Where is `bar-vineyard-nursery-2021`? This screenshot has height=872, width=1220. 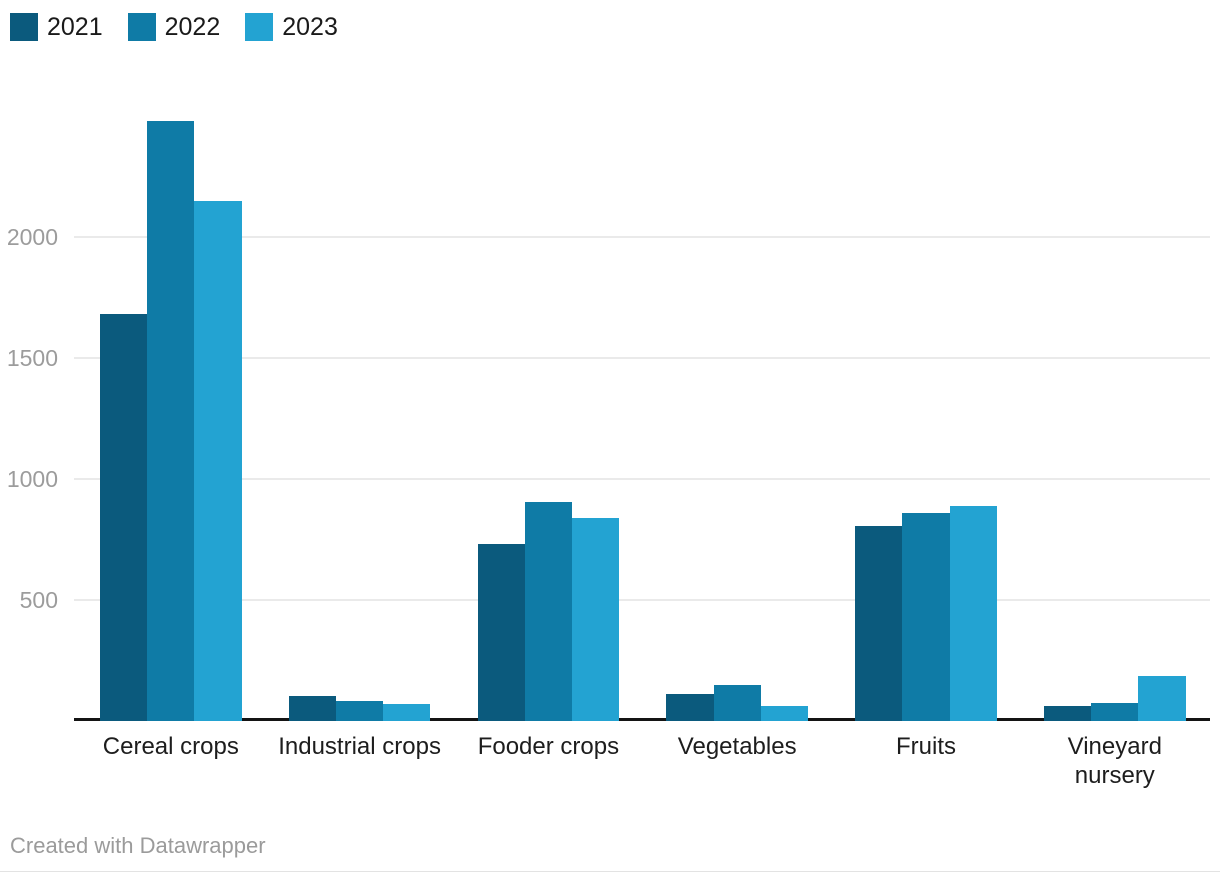 bar-vineyard-nursery-2021 is located at coordinates (1068, 713).